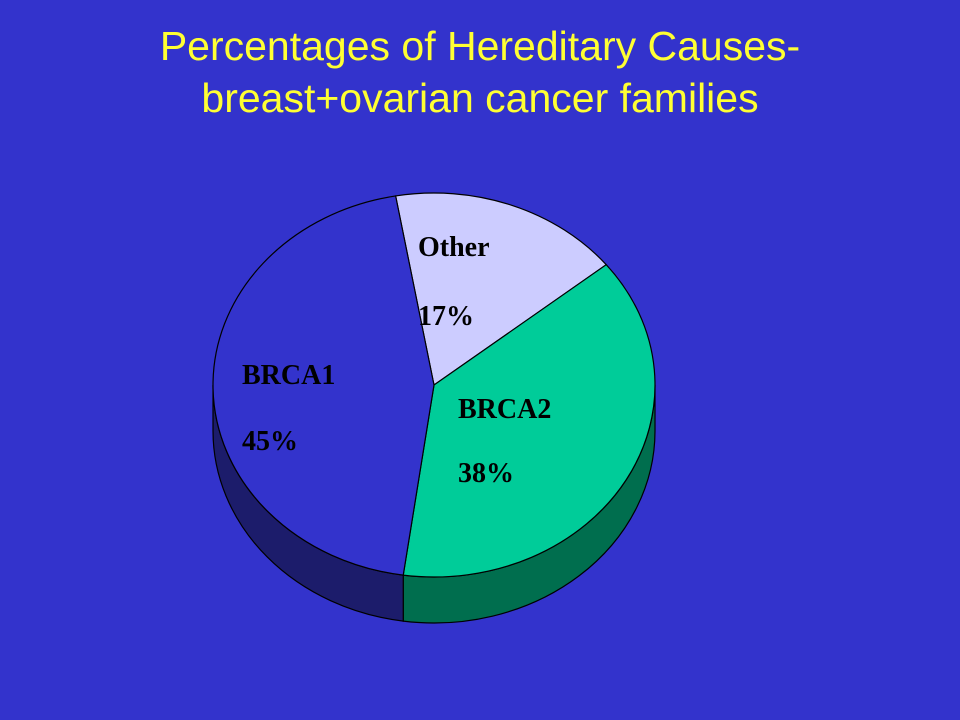  Describe the element at coordinates (454, 247) in the screenshot. I see `slice-name-other: Other` at that location.